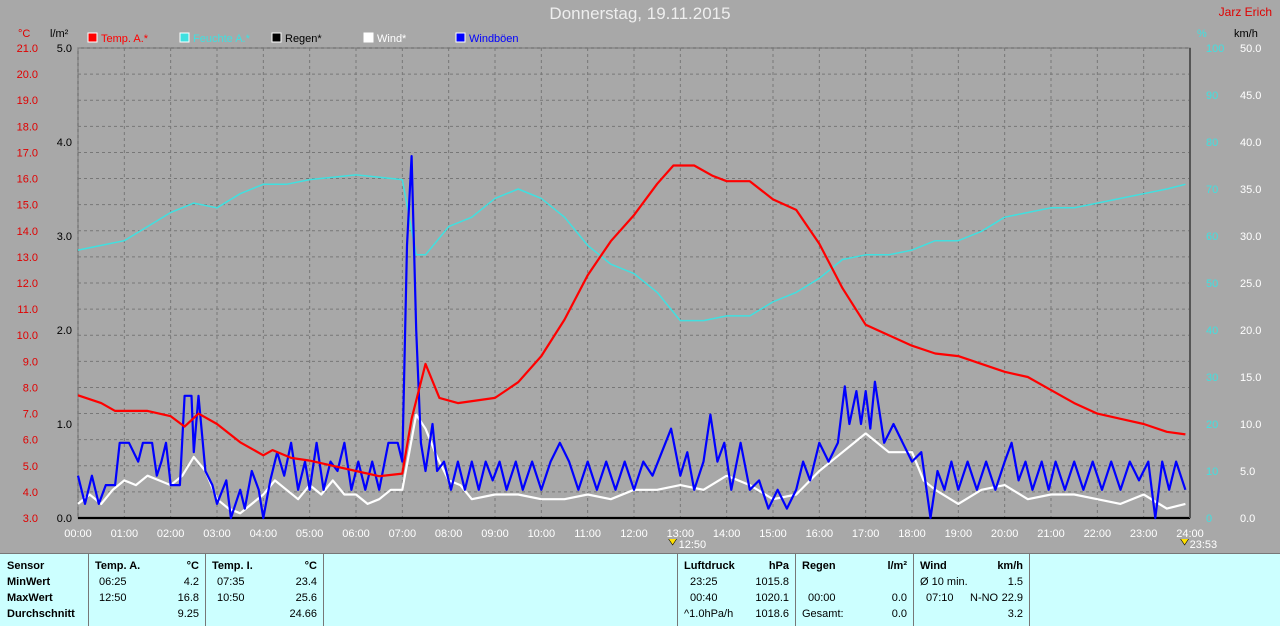  Describe the element at coordinates (944, 582) in the screenshot. I see `wind-min-label: Ø 10 min.` at that location.